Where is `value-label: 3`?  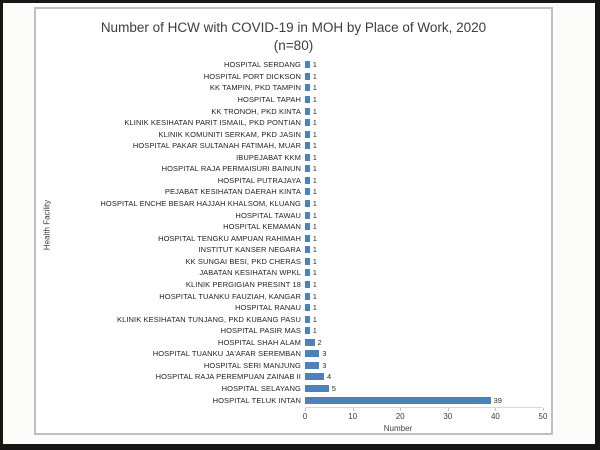
value-label: 3 is located at coordinates (324, 354).